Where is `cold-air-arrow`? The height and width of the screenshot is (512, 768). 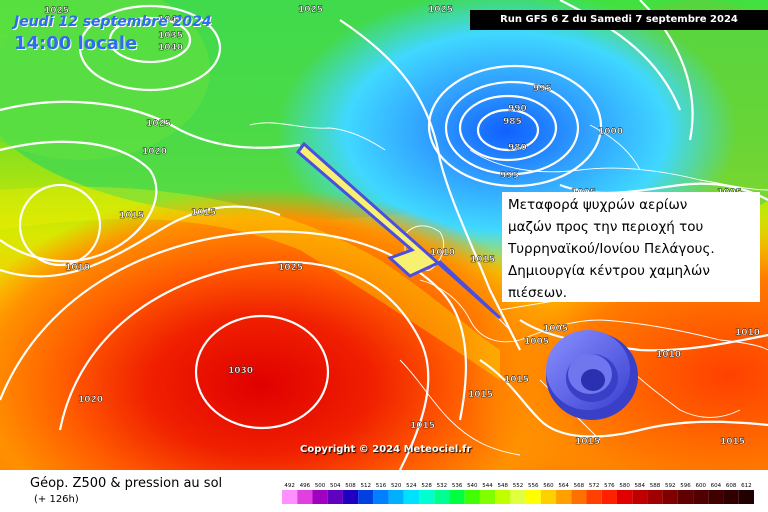 cold-air-arrow is located at coordinates (398, 230).